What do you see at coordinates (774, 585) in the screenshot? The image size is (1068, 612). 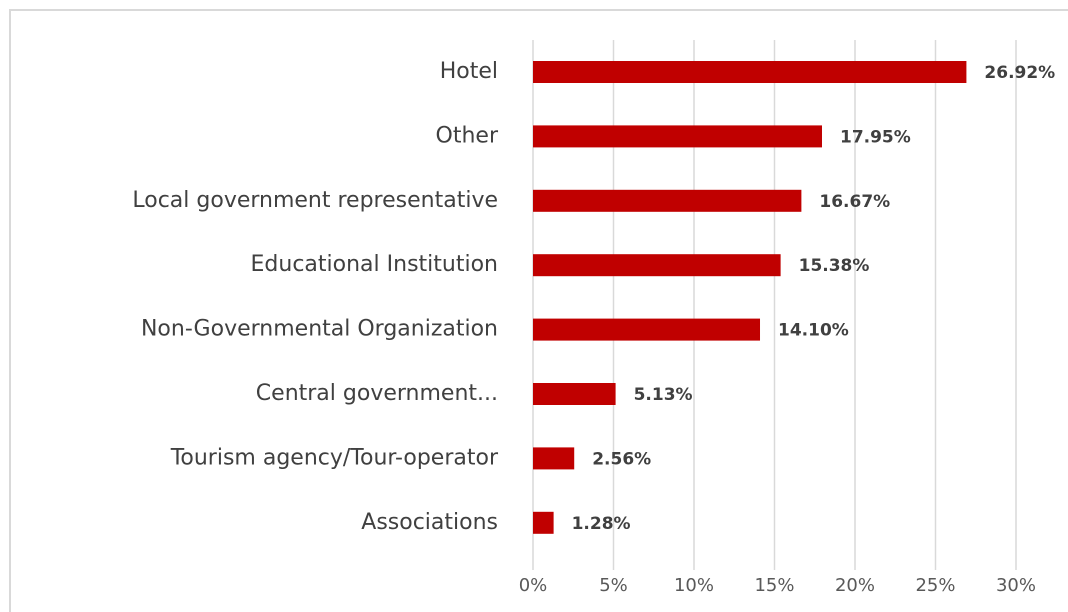 I see `x-tick-label: 15%` at bounding box center [774, 585].